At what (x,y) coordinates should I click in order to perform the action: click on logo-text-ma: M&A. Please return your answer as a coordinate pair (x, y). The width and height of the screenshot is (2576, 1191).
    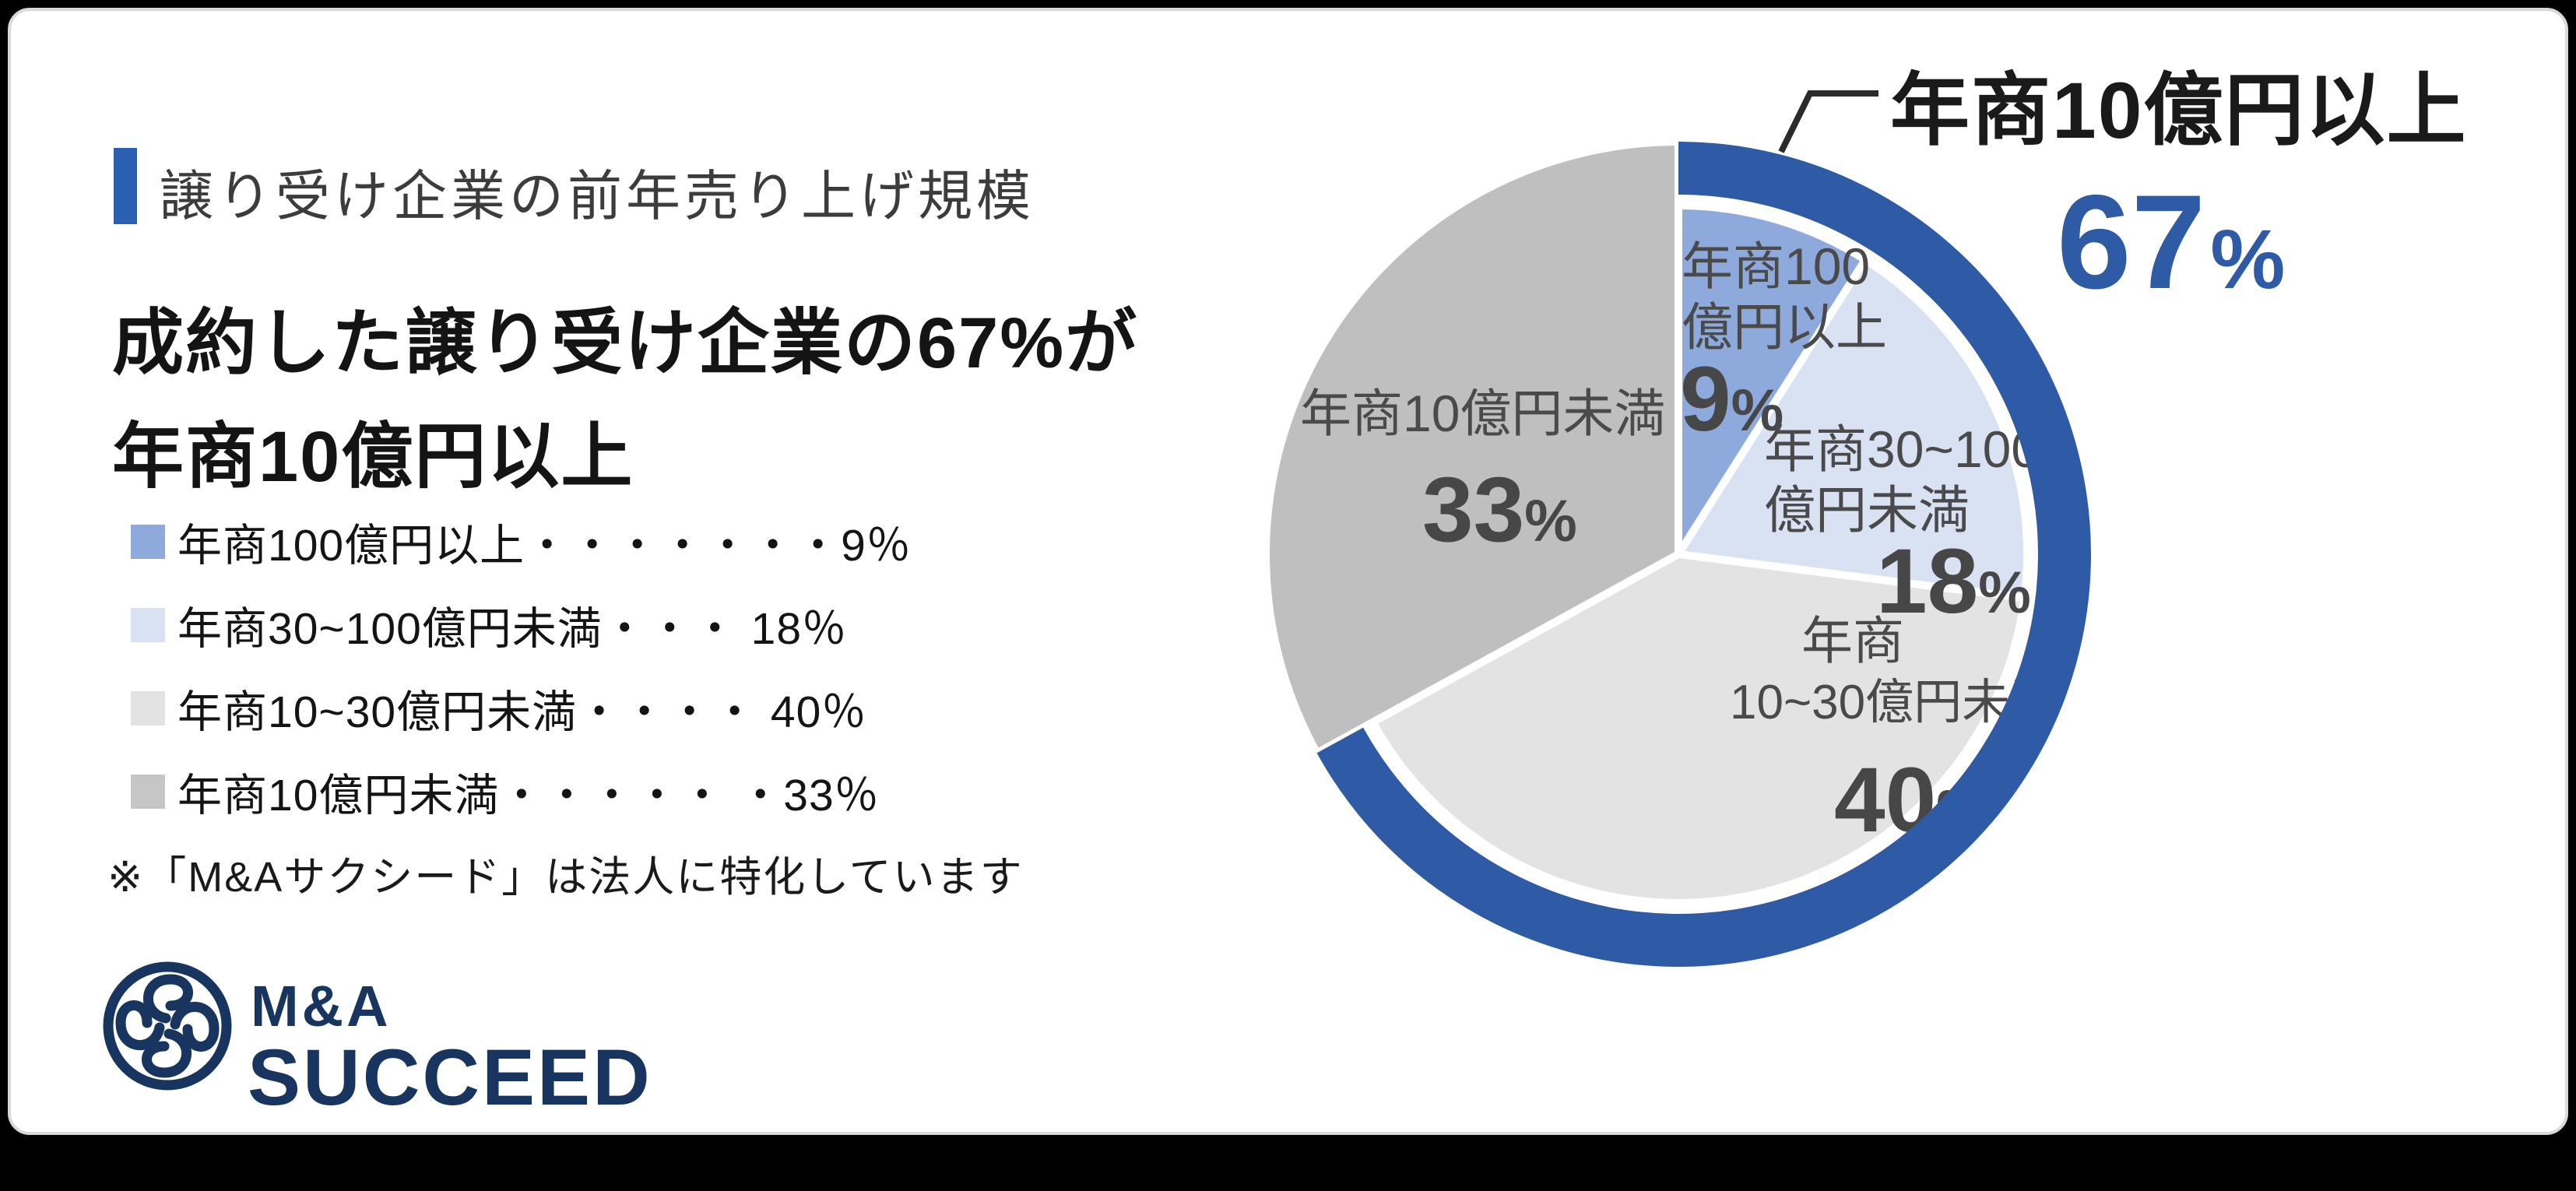
    Looking at the image, I should click on (322, 1006).